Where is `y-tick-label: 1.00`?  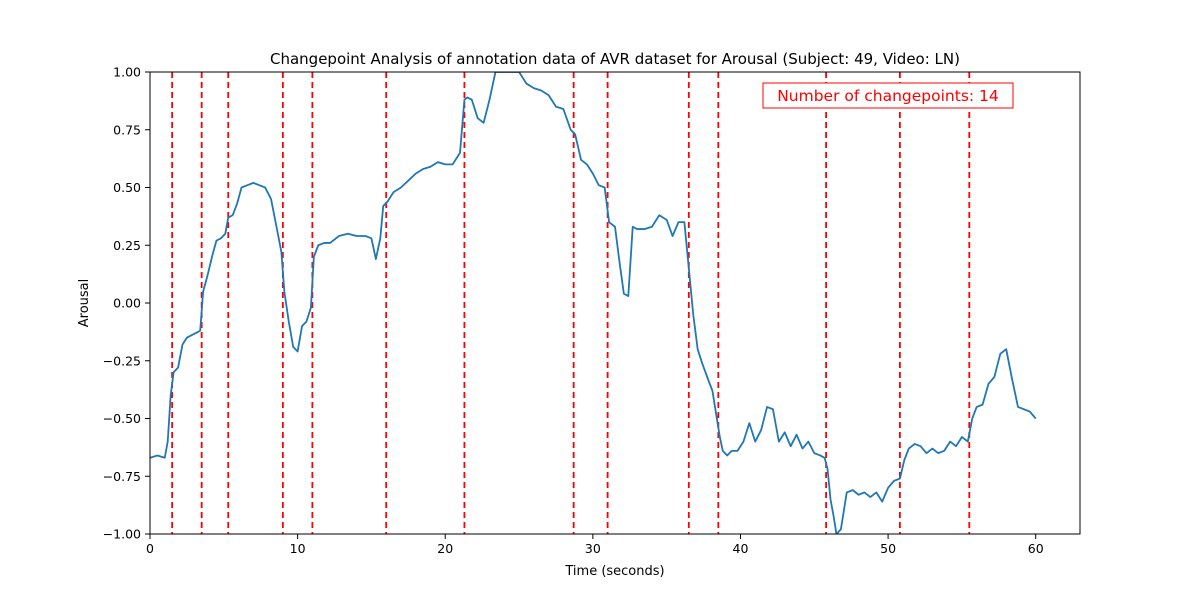
y-tick-label: 1.00 is located at coordinates (127, 72).